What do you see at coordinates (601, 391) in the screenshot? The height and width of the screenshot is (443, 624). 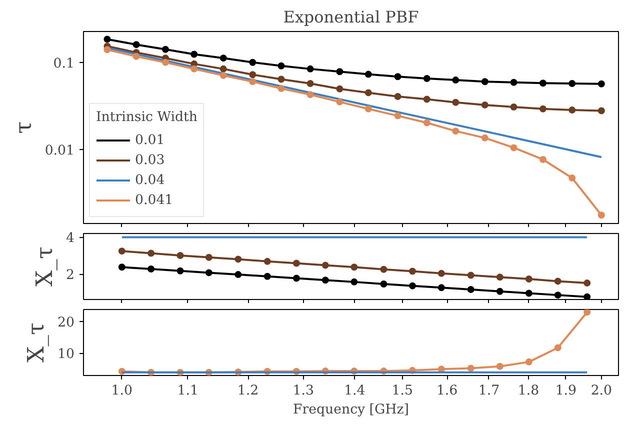 I see `x-tick-label: 2.0` at bounding box center [601, 391].